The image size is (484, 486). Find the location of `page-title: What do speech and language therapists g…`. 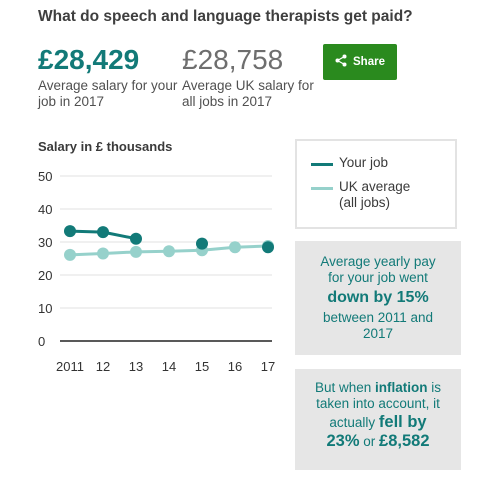

page-title: What do speech and language therapists g… is located at coordinates (225, 16).